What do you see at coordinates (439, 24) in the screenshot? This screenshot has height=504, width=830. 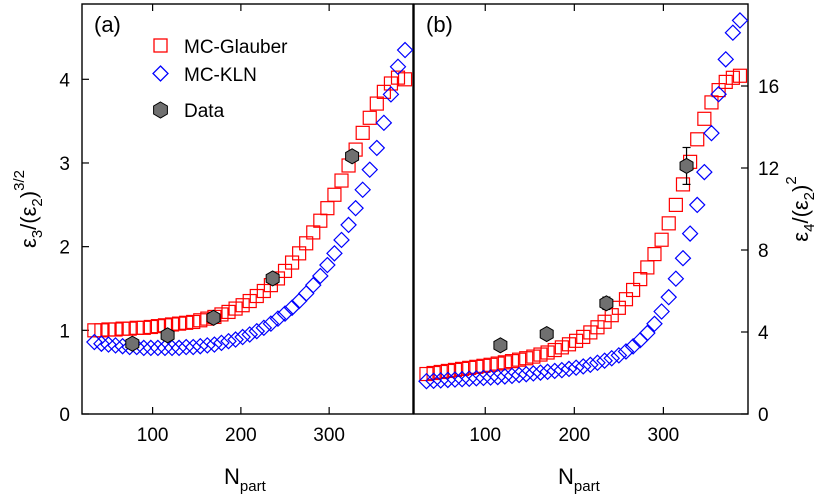 I see `panel-b-label: (b)` at bounding box center [439, 24].